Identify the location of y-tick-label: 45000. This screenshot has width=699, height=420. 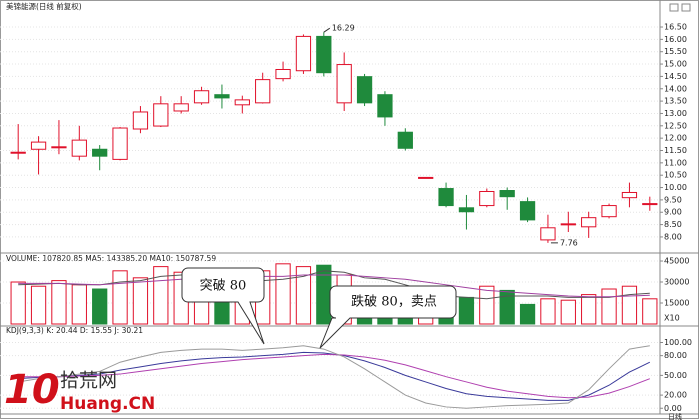
(676, 261).